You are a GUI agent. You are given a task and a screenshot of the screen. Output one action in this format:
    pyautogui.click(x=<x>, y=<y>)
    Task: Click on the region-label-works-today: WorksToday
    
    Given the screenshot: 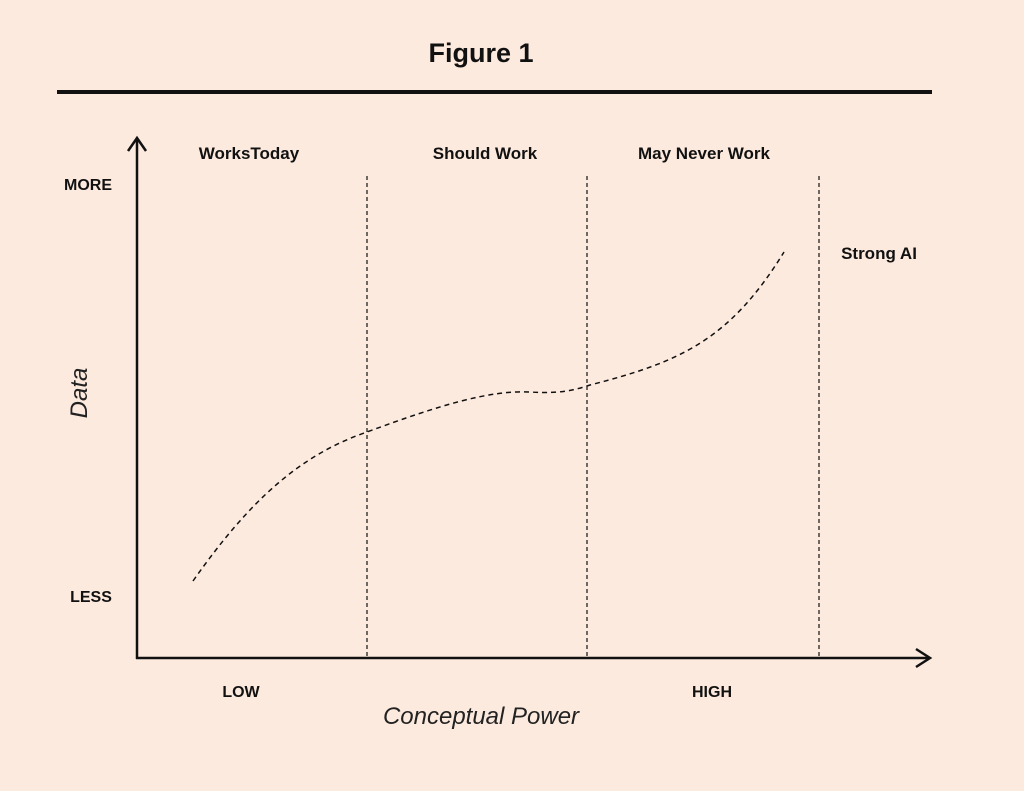 What is the action you would take?
    pyautogui.click(x=249, y=153)
    